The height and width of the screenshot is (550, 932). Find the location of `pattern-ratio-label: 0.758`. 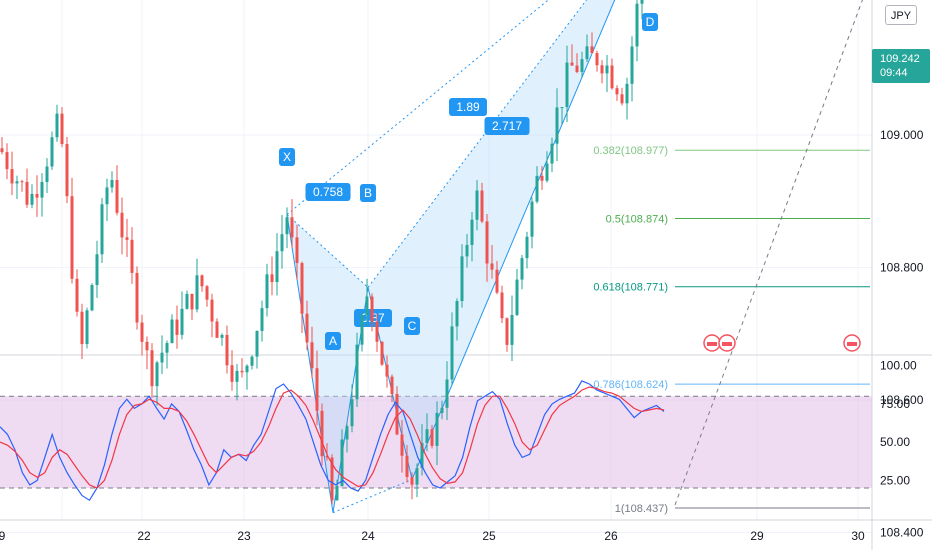

pattern-ratio-label: 0.758 is located at coordinates (328, 192).